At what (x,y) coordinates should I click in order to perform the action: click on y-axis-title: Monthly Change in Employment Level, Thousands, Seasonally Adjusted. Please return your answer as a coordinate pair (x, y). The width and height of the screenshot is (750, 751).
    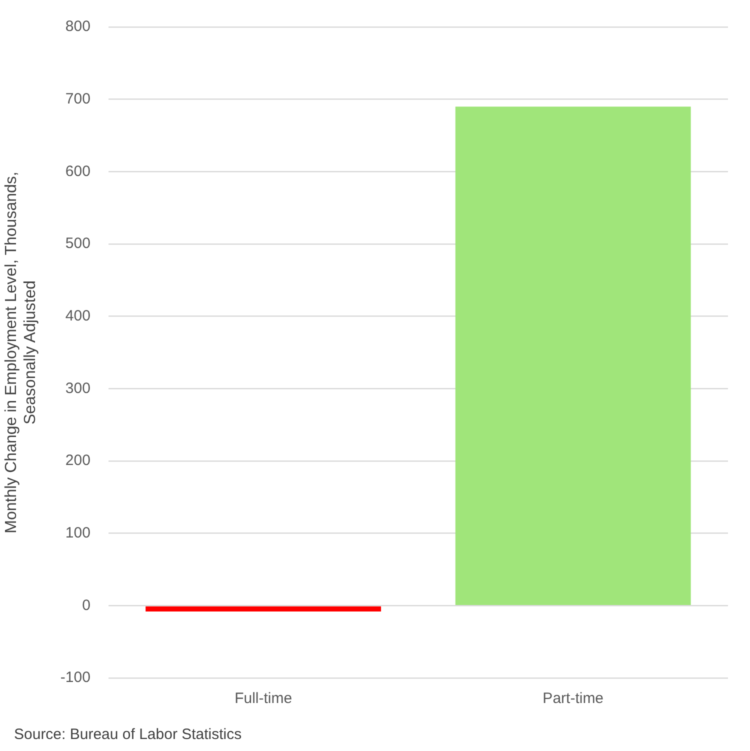
    Looking at the image, I should click on (21, 353).